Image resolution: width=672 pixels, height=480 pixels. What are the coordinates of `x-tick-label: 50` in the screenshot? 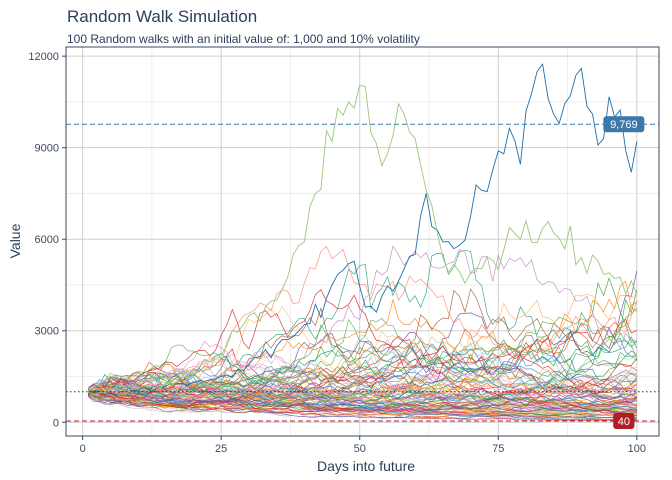 It's located at (360, 449).